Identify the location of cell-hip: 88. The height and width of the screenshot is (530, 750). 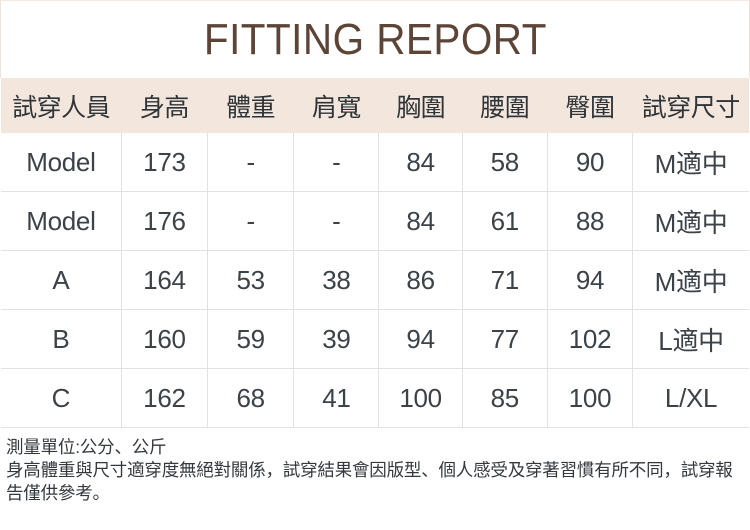
(590, 221).